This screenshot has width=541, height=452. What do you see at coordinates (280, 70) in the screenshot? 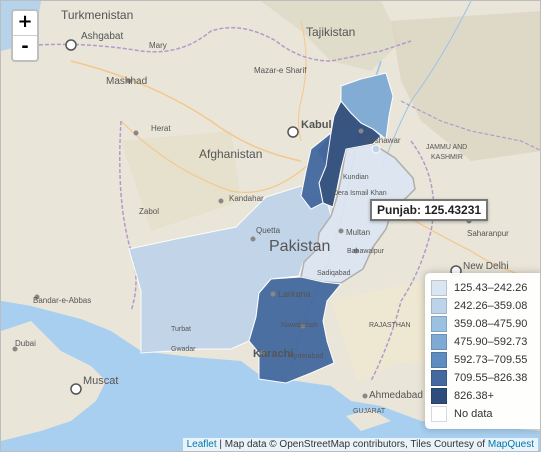
I see `map-label-mazar: Mazar-e Sharif` at bounding box center [280, 70].